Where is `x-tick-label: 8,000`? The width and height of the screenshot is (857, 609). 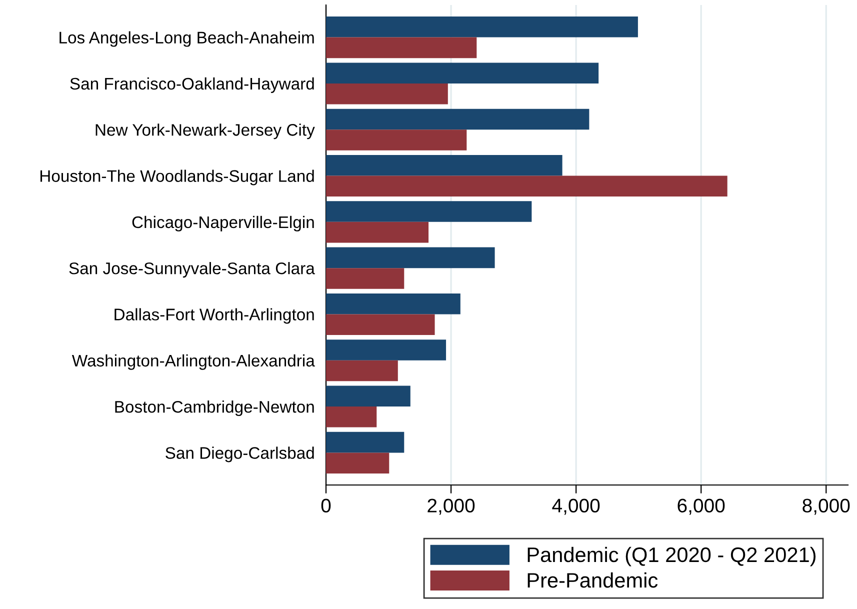
x-tick-label: 8,000 is located at coordinates (826, 506).